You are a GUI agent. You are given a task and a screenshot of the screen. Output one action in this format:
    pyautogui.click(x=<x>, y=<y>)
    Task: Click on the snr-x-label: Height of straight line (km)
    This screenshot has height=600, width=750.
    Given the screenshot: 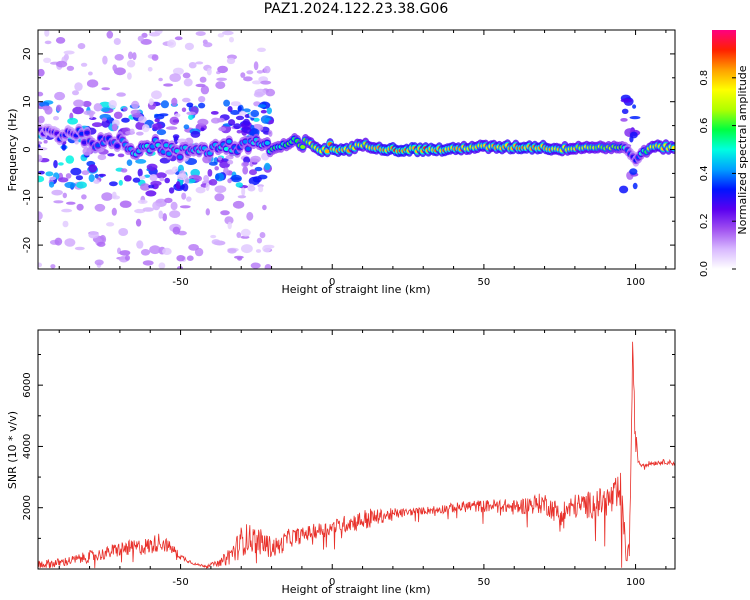 What is the action you would take?
    pyautogui.click(x=355, y=589)
    